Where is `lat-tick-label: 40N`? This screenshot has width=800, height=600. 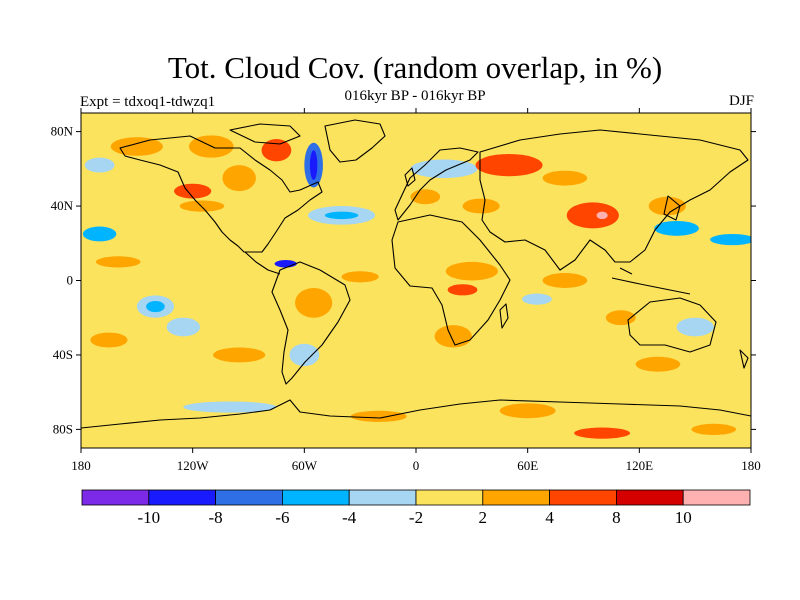
lat-tick-label: 40N is located at coordinates (62, 205).